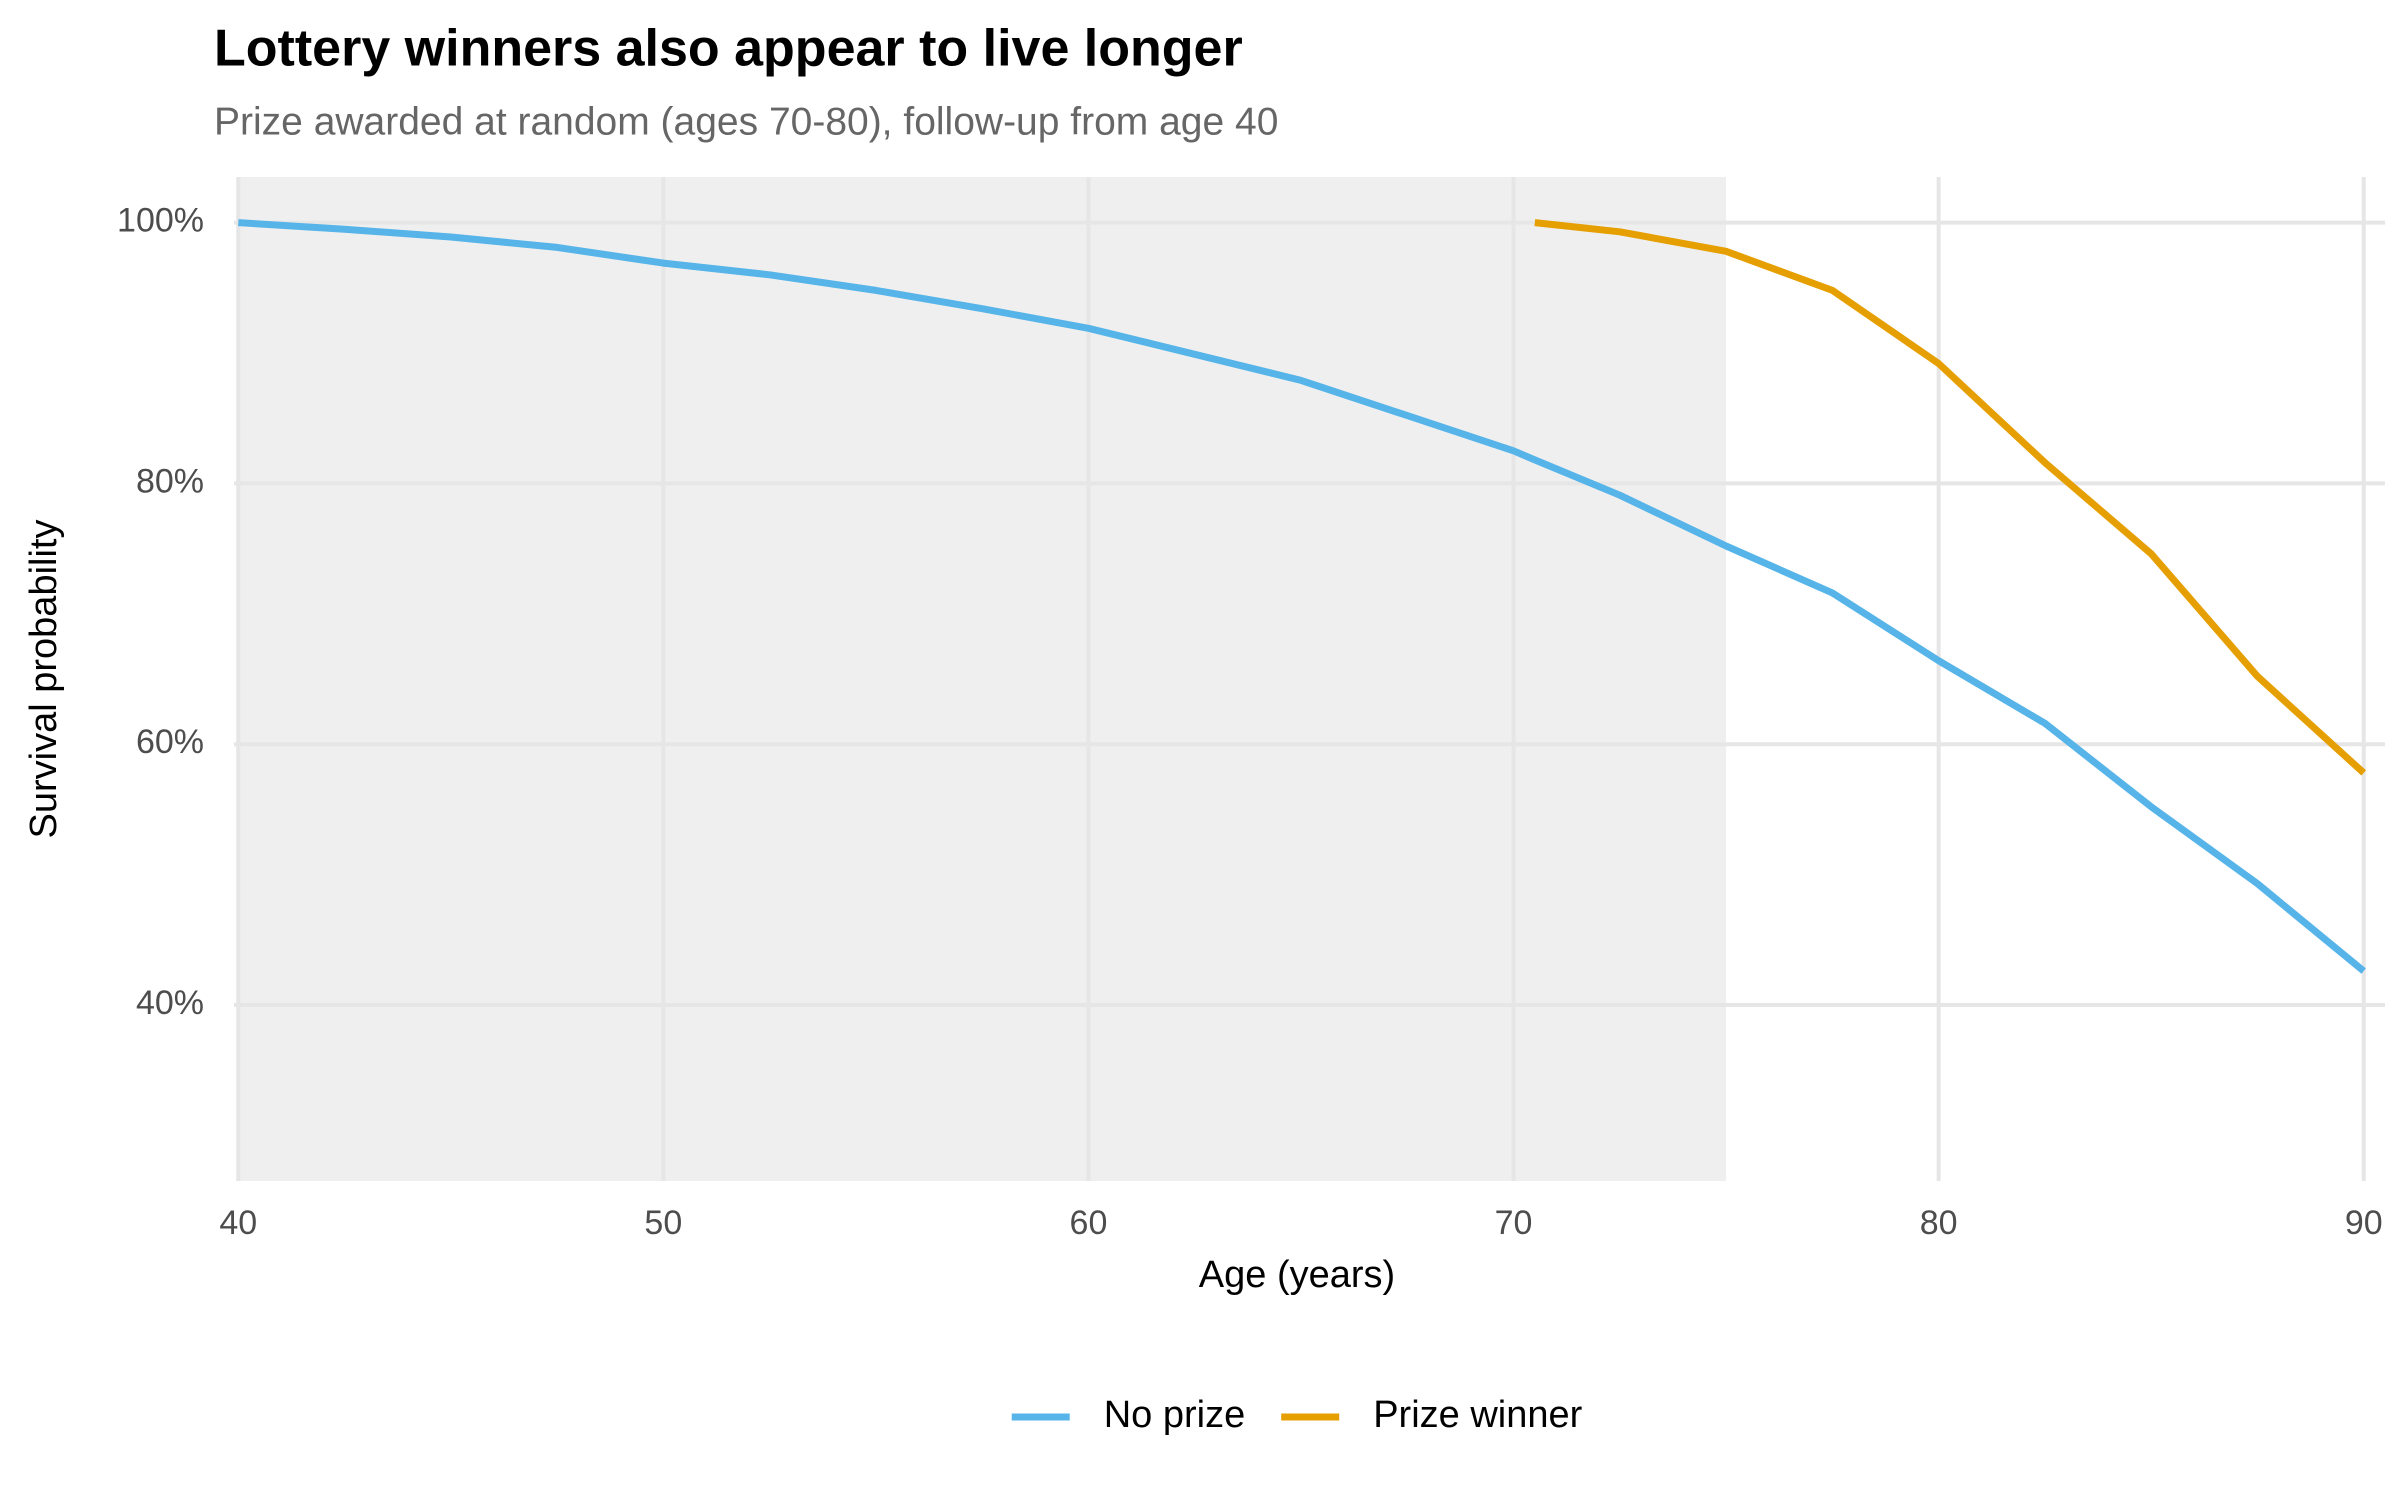 Image resolution: width=2400 pixels, height=1500 pixels. I want to click on y-tick-label: 80%, so click(170, 481).